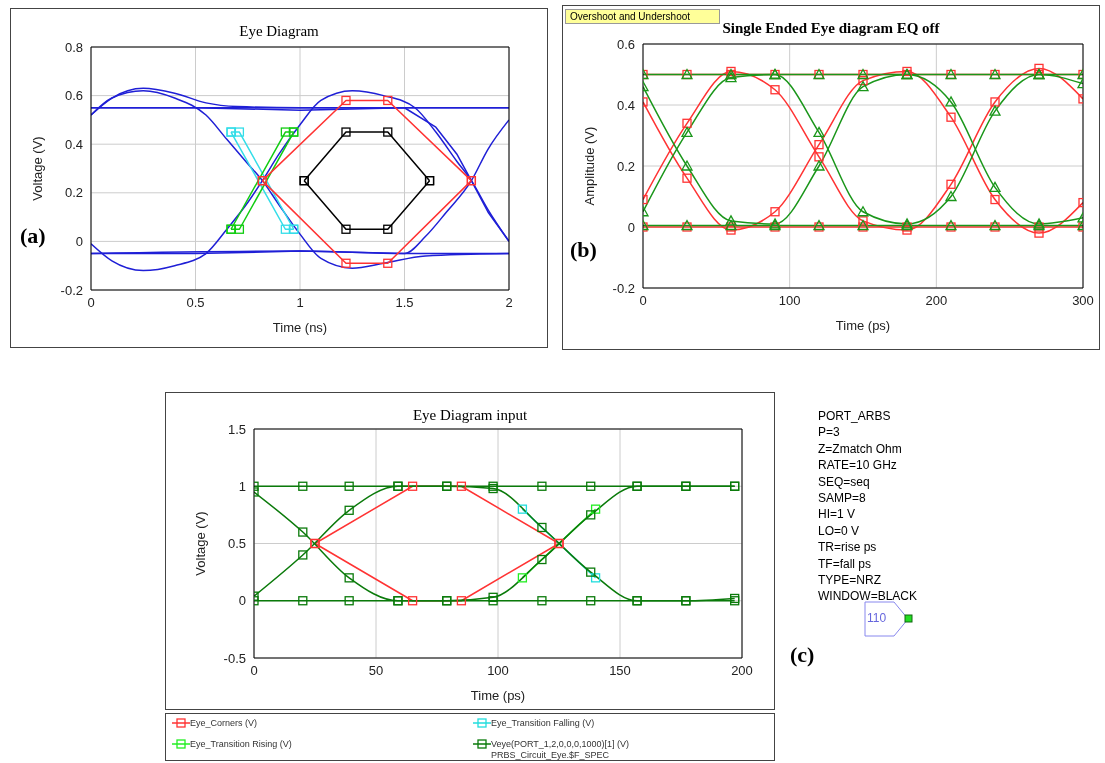 The width and height of the screenshot is (1105, 763). What do you see at coordinates (470, 415) in the screenshot?
I see `chart-title: Eye Diagram input` at bounding box center [470, 415].